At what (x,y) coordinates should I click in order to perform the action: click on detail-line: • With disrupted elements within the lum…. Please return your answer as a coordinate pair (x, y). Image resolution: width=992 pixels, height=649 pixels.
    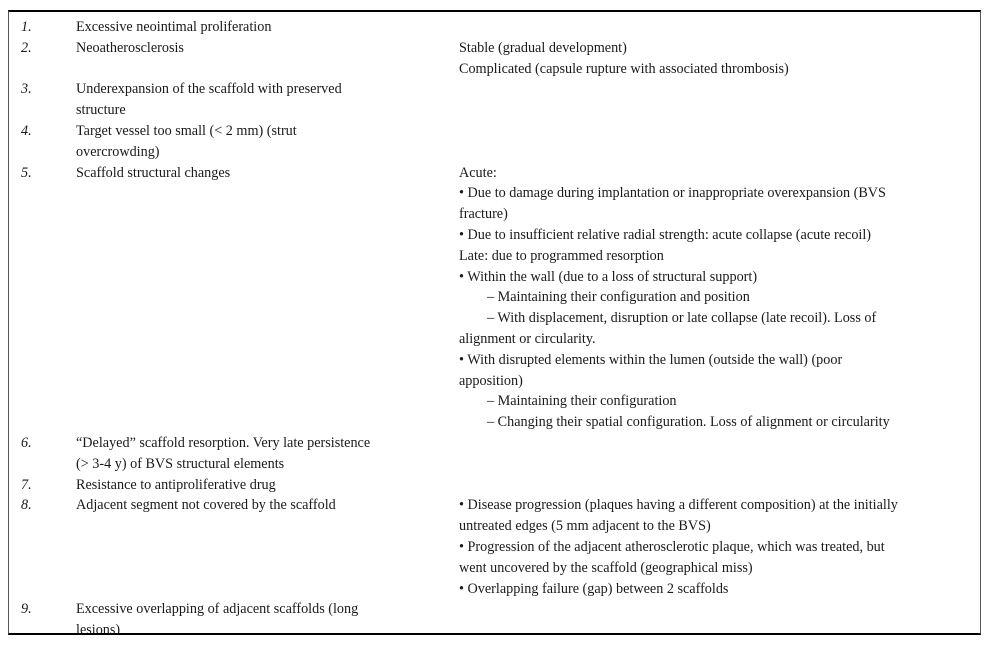
    Looking at the image, I should click on (651, 359).